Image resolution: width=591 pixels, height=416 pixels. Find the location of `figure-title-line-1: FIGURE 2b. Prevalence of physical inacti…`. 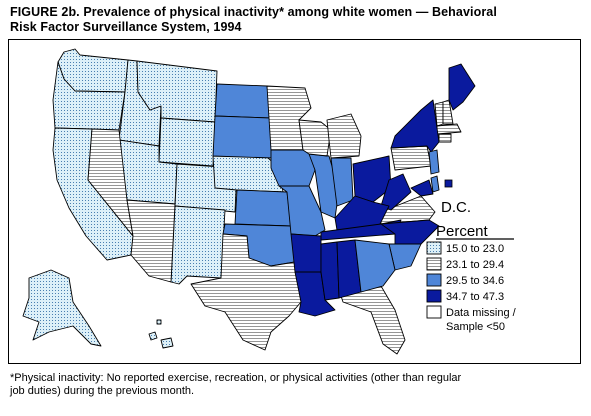

figure-title-line-1: FIGURE 2b. Prevalence of physical inacti… is located at coordinates (253, 12).